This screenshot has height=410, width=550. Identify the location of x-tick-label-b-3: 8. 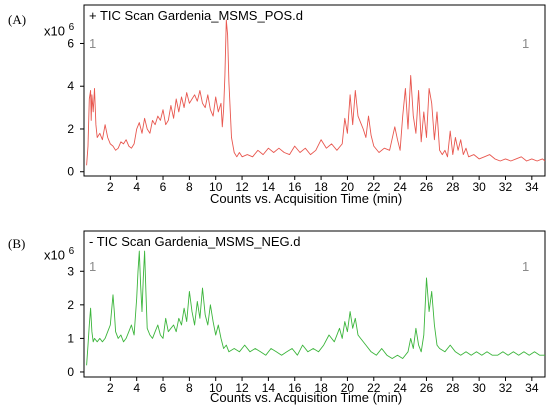
(189, 388).